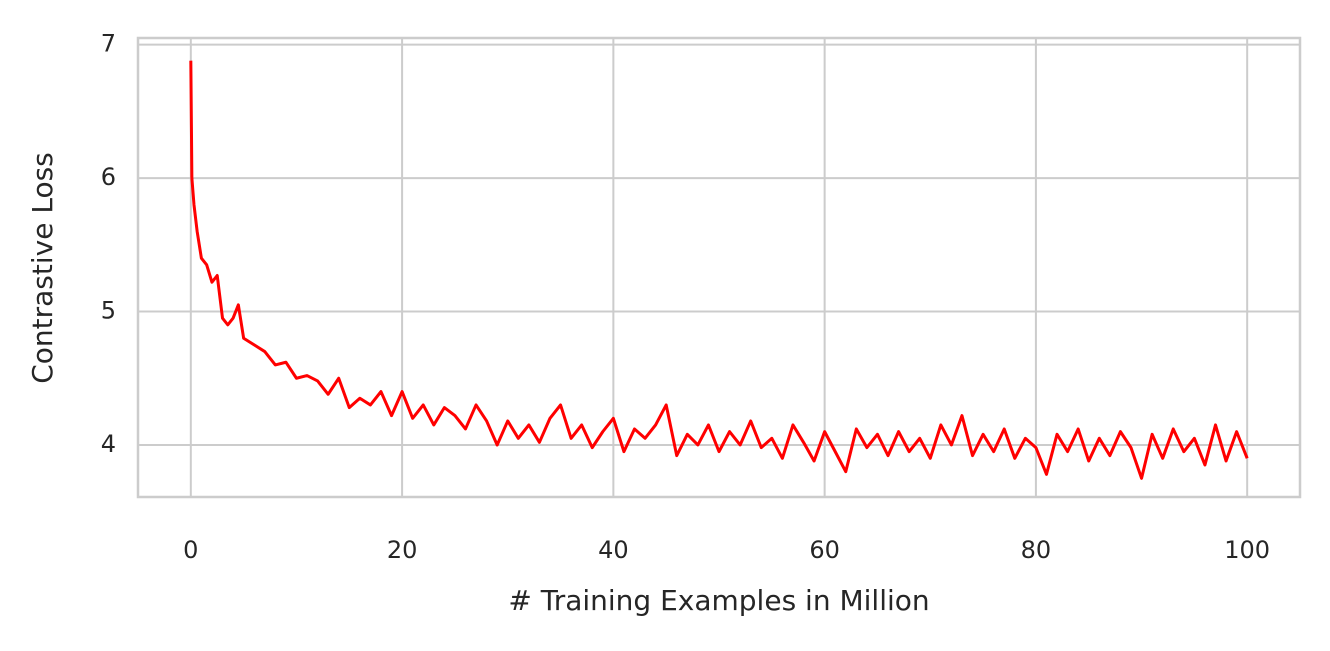  I want to click on x-tick-label: 80, so click(1036, 550).